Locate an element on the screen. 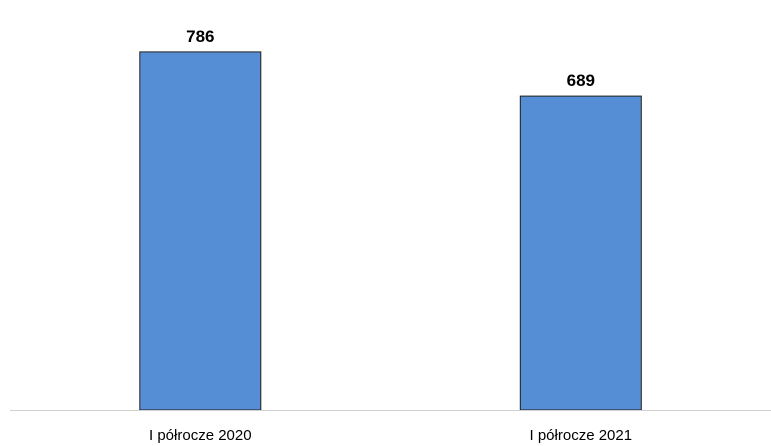  x-tick-label-1: I półrocze 2020 is located at coordinates (200, 435).